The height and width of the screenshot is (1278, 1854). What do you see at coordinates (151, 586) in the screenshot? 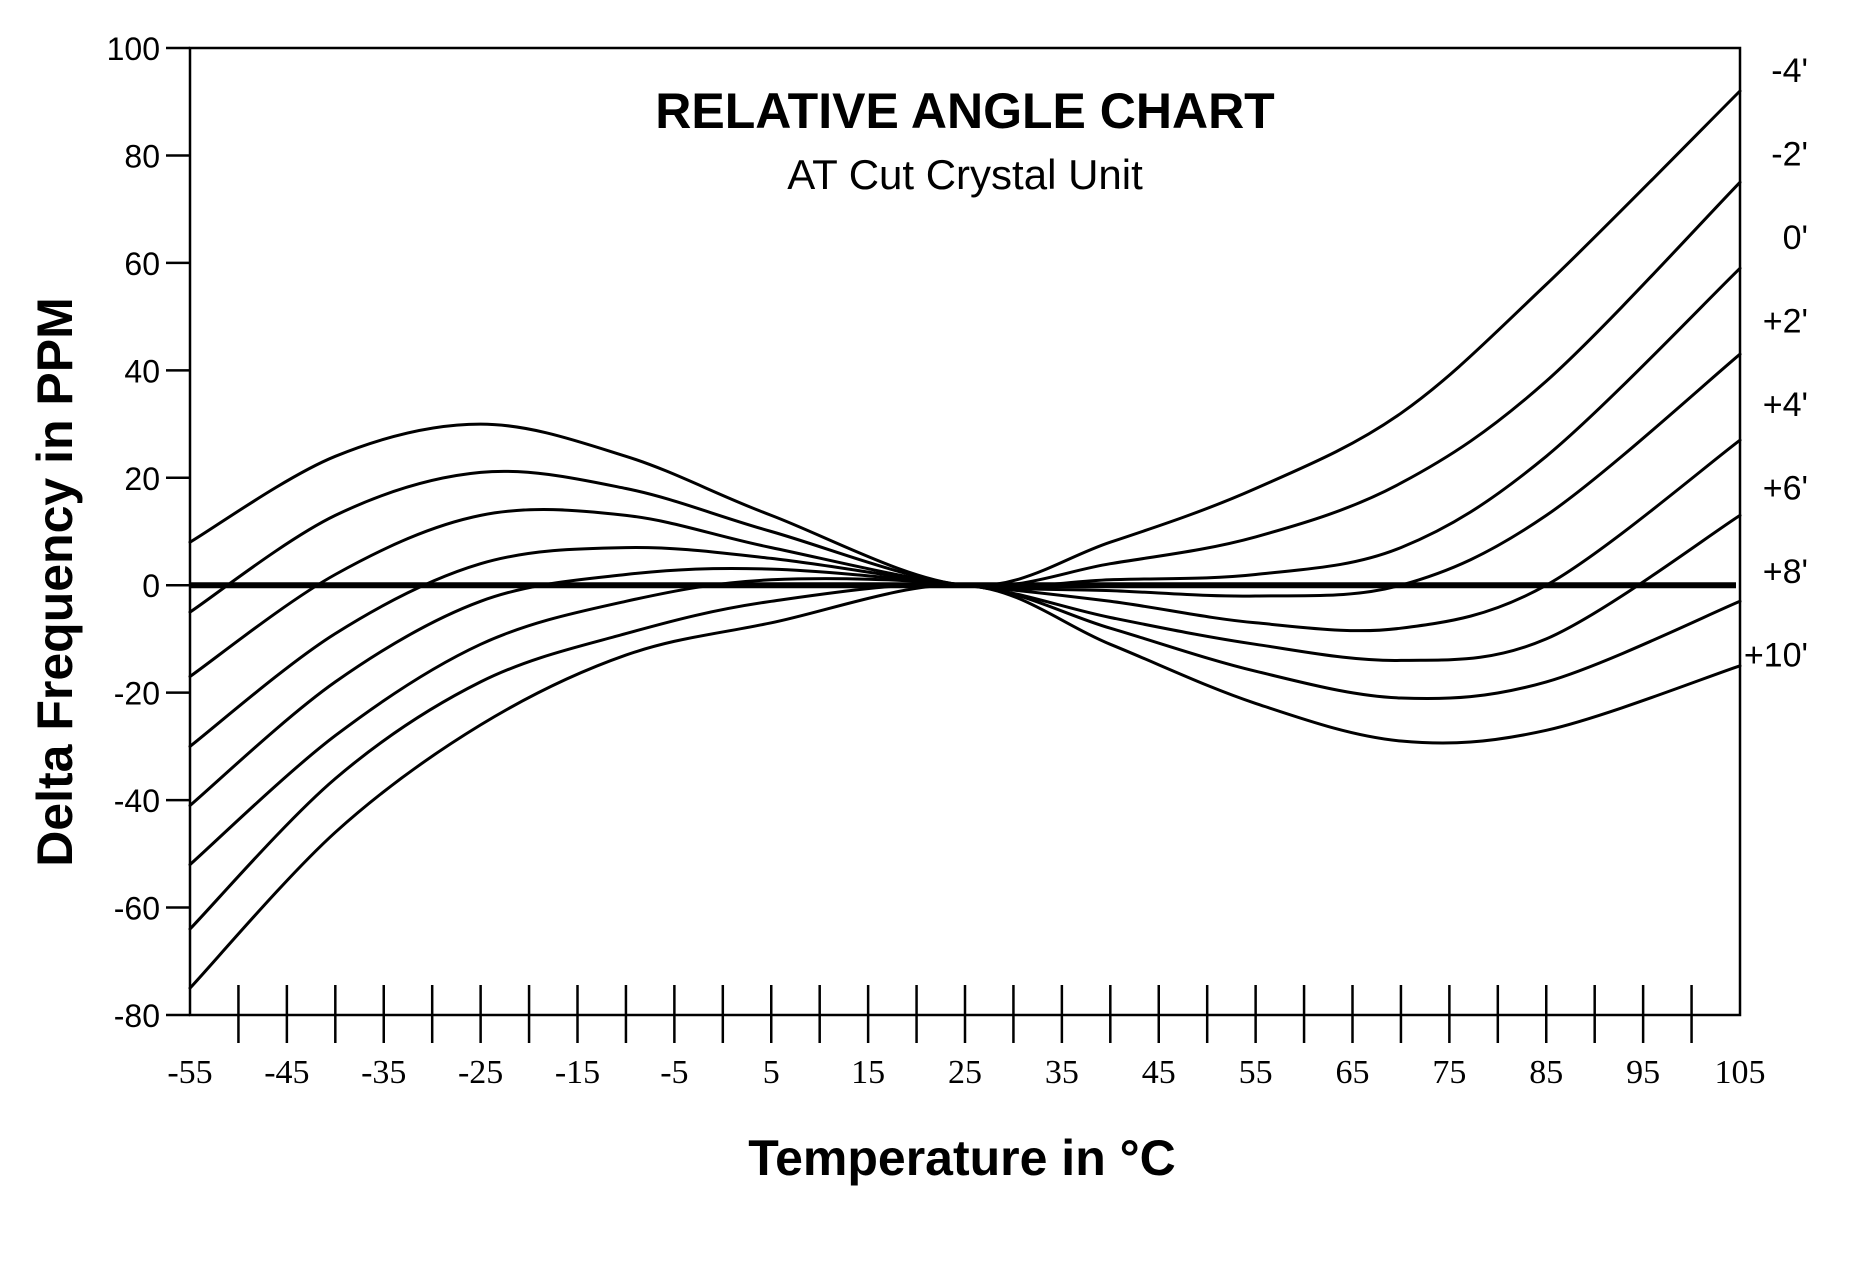
I see `y-tick-label: 0` at bounding box center [151, 586].